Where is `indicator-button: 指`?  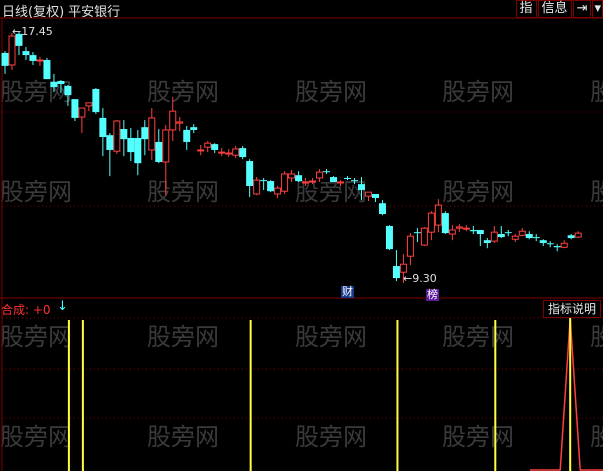 indicator-button: 指 is located at coordinates (526, 9).